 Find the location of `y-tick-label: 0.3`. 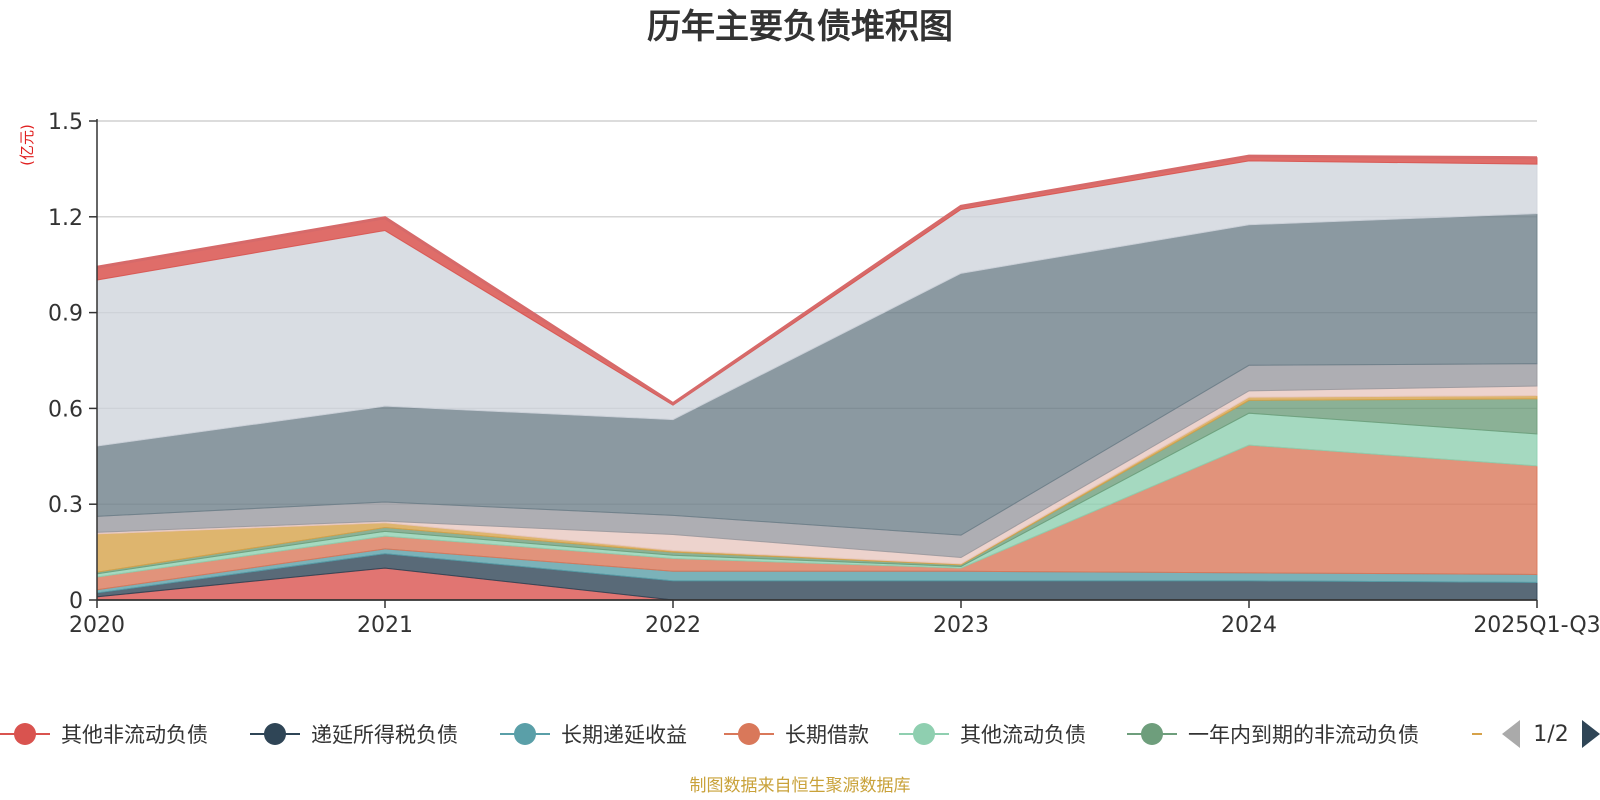

y-tick-label: 0.3 is located at coordinates (65, 505).